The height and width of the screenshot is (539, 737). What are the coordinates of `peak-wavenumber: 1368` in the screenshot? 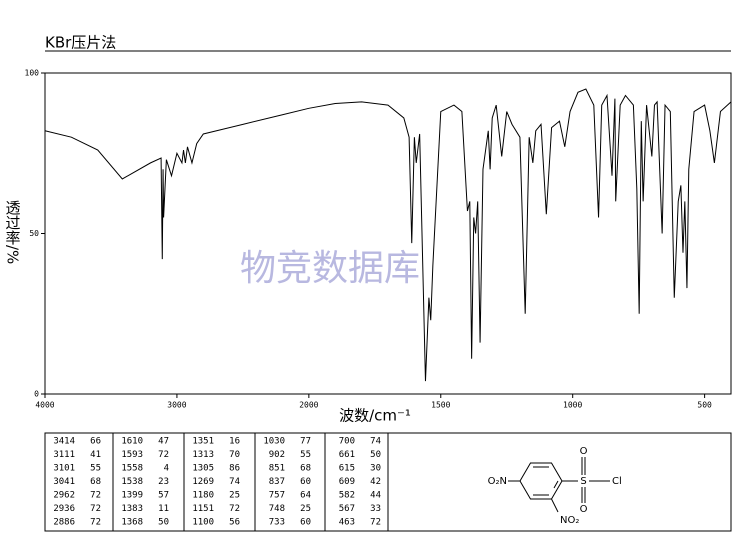 It's located at (132, 523).